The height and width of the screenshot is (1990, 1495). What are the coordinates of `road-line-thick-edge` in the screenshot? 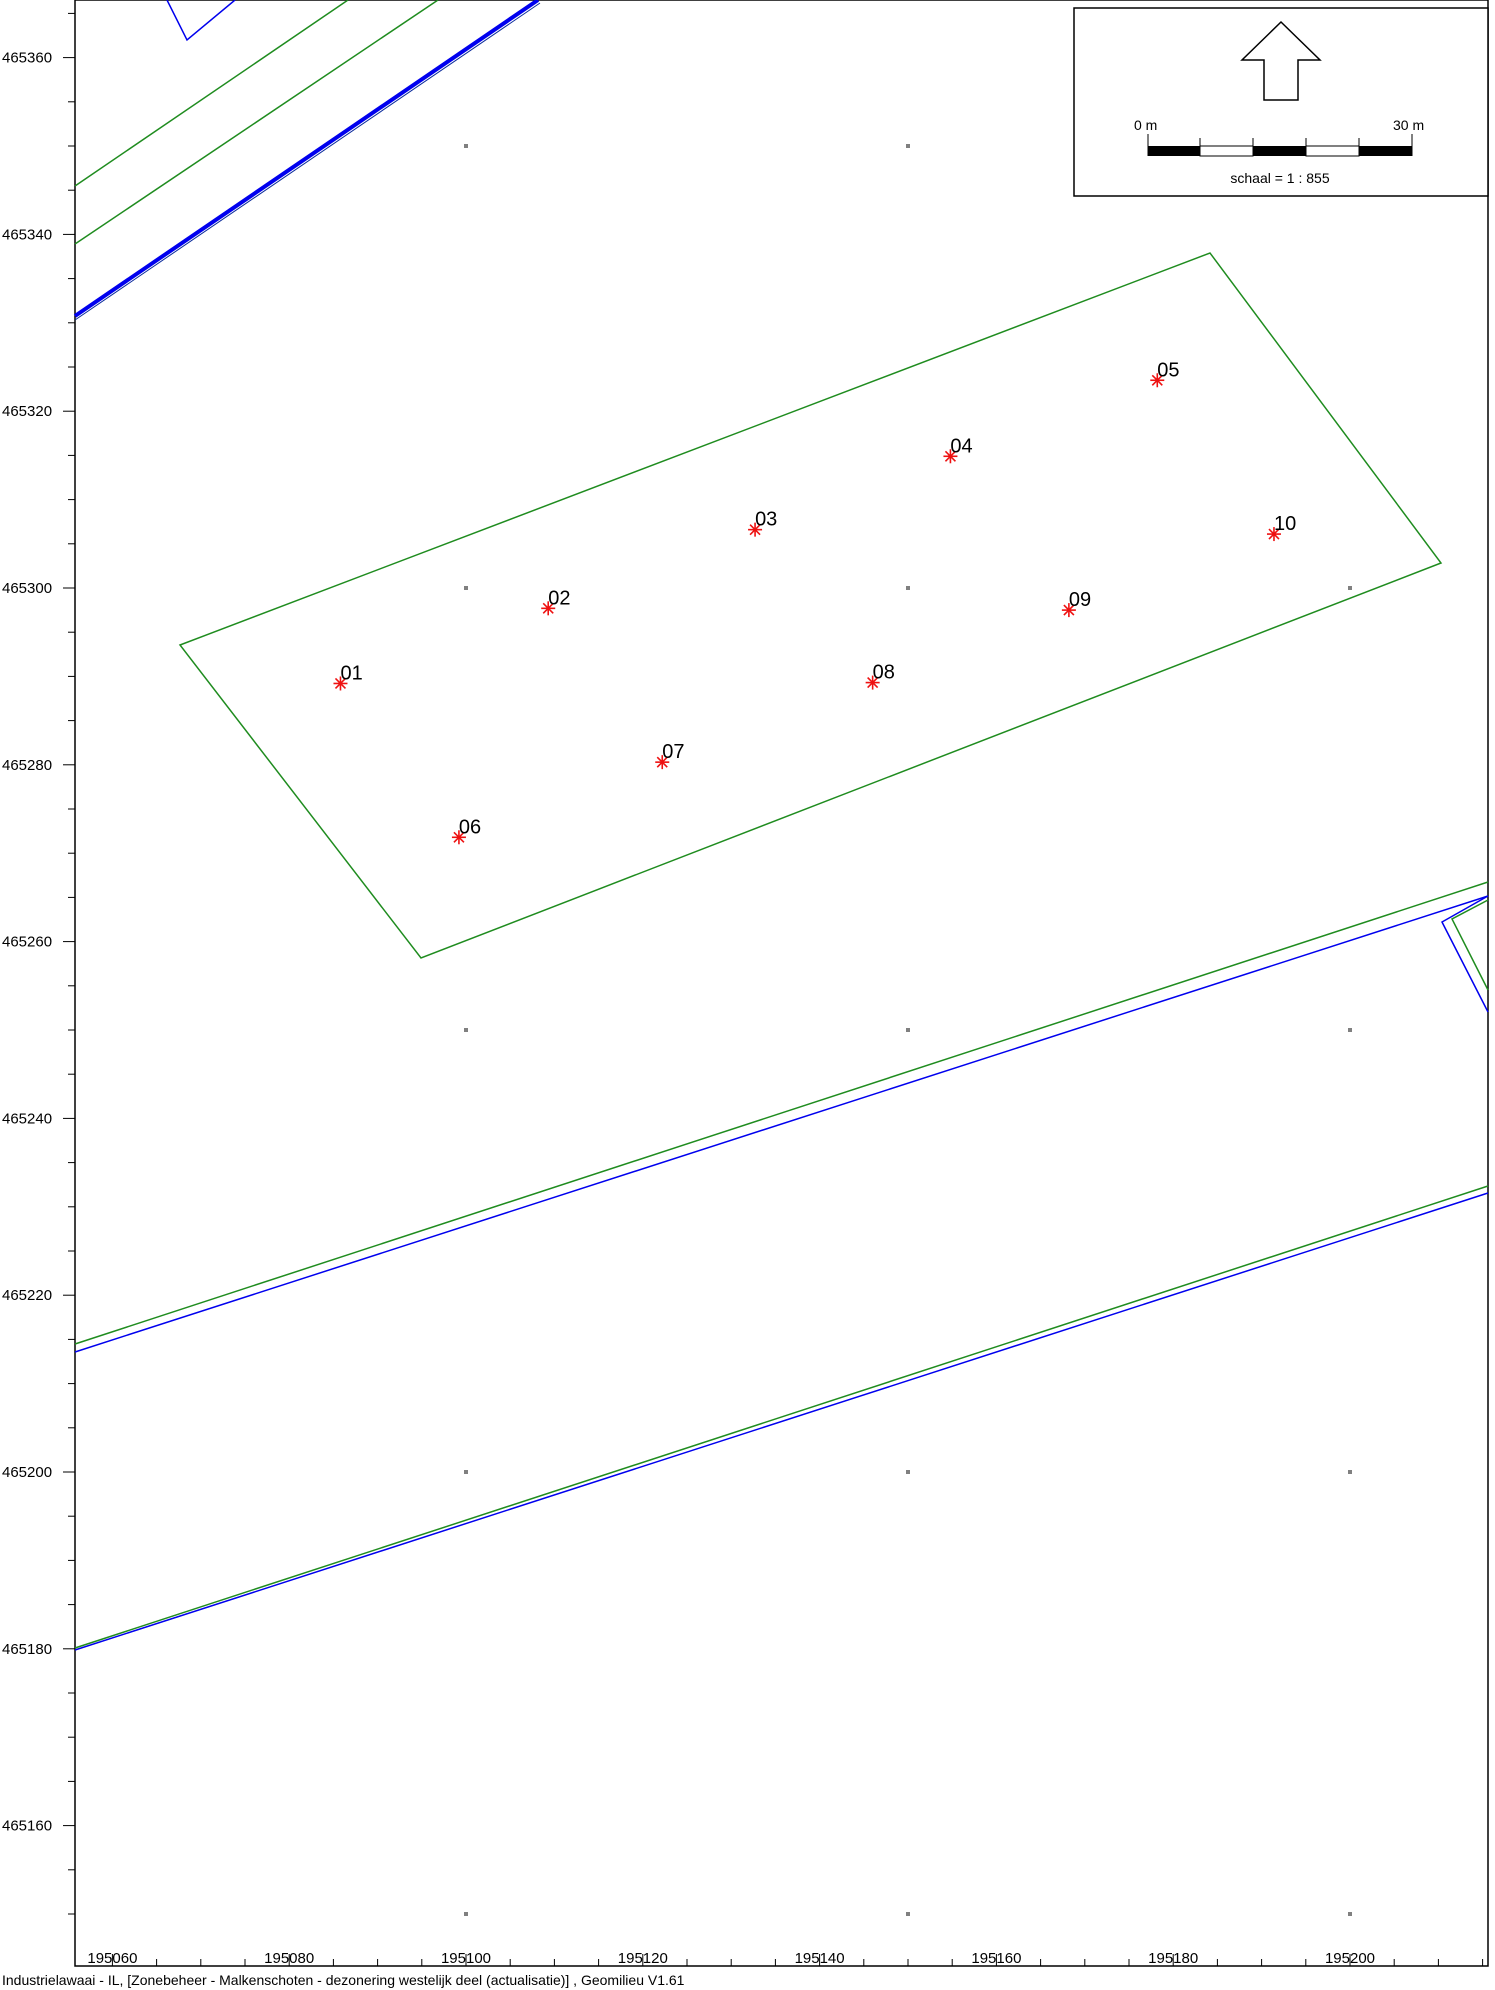 It's located at (307, 161).